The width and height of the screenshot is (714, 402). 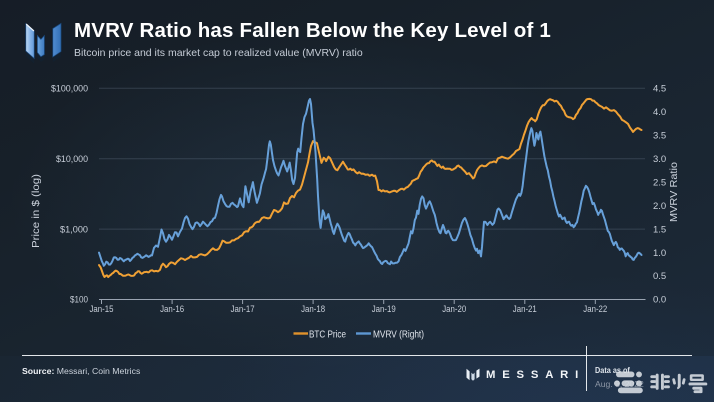 What do you see at coordinates (74, 229) in the screenshot?
I see `svg-text: $1,000` at bounding box center [74, 229].